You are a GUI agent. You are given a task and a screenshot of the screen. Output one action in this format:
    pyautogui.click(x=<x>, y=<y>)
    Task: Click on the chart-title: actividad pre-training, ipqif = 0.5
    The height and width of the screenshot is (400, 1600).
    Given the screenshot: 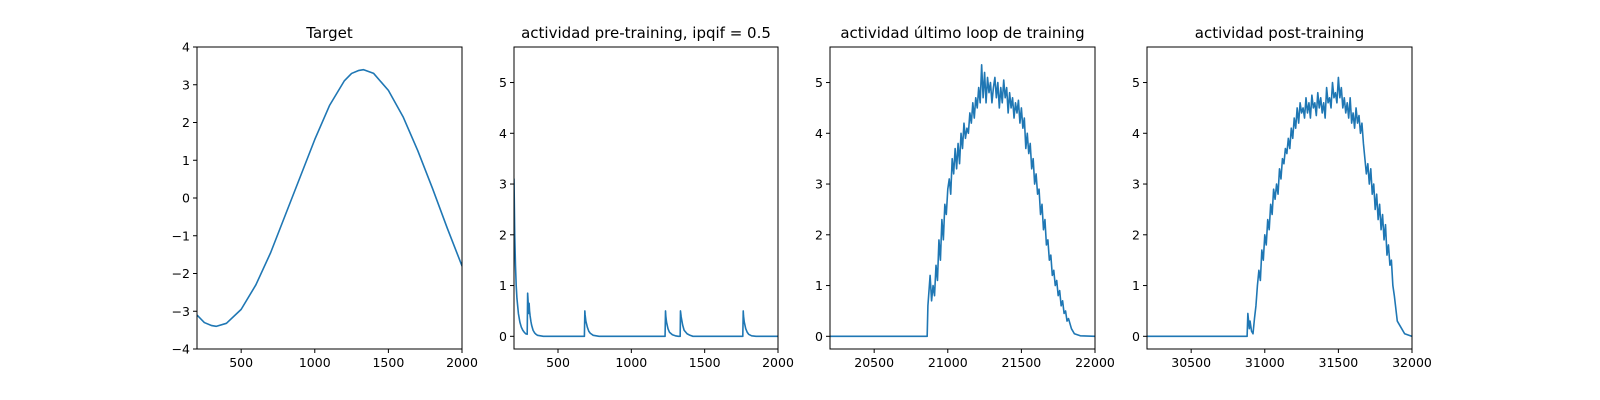 What is the action you would take?
    pyautogui.click(x=646, y=33)
    